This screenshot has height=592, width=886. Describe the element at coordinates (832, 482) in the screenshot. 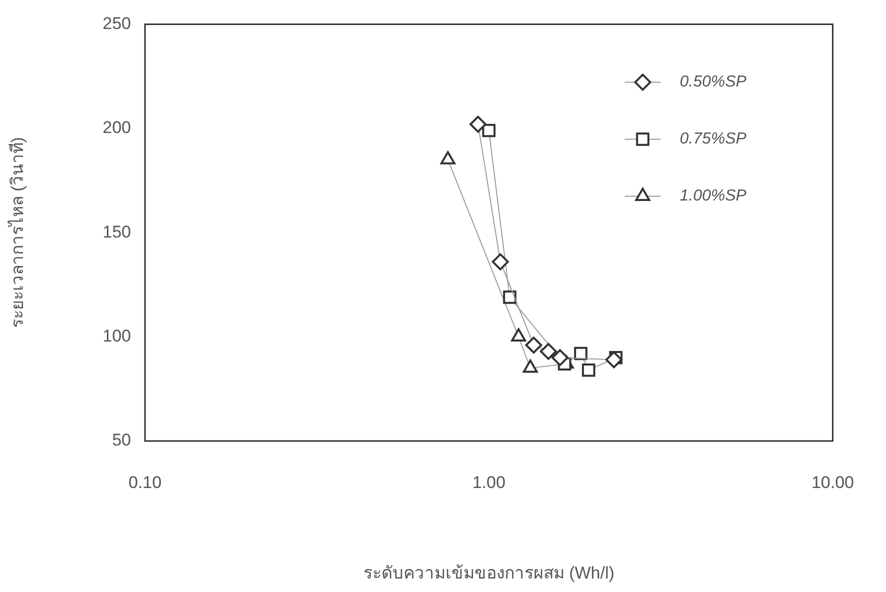

I see `x-tick-label: 10.00` at that location.